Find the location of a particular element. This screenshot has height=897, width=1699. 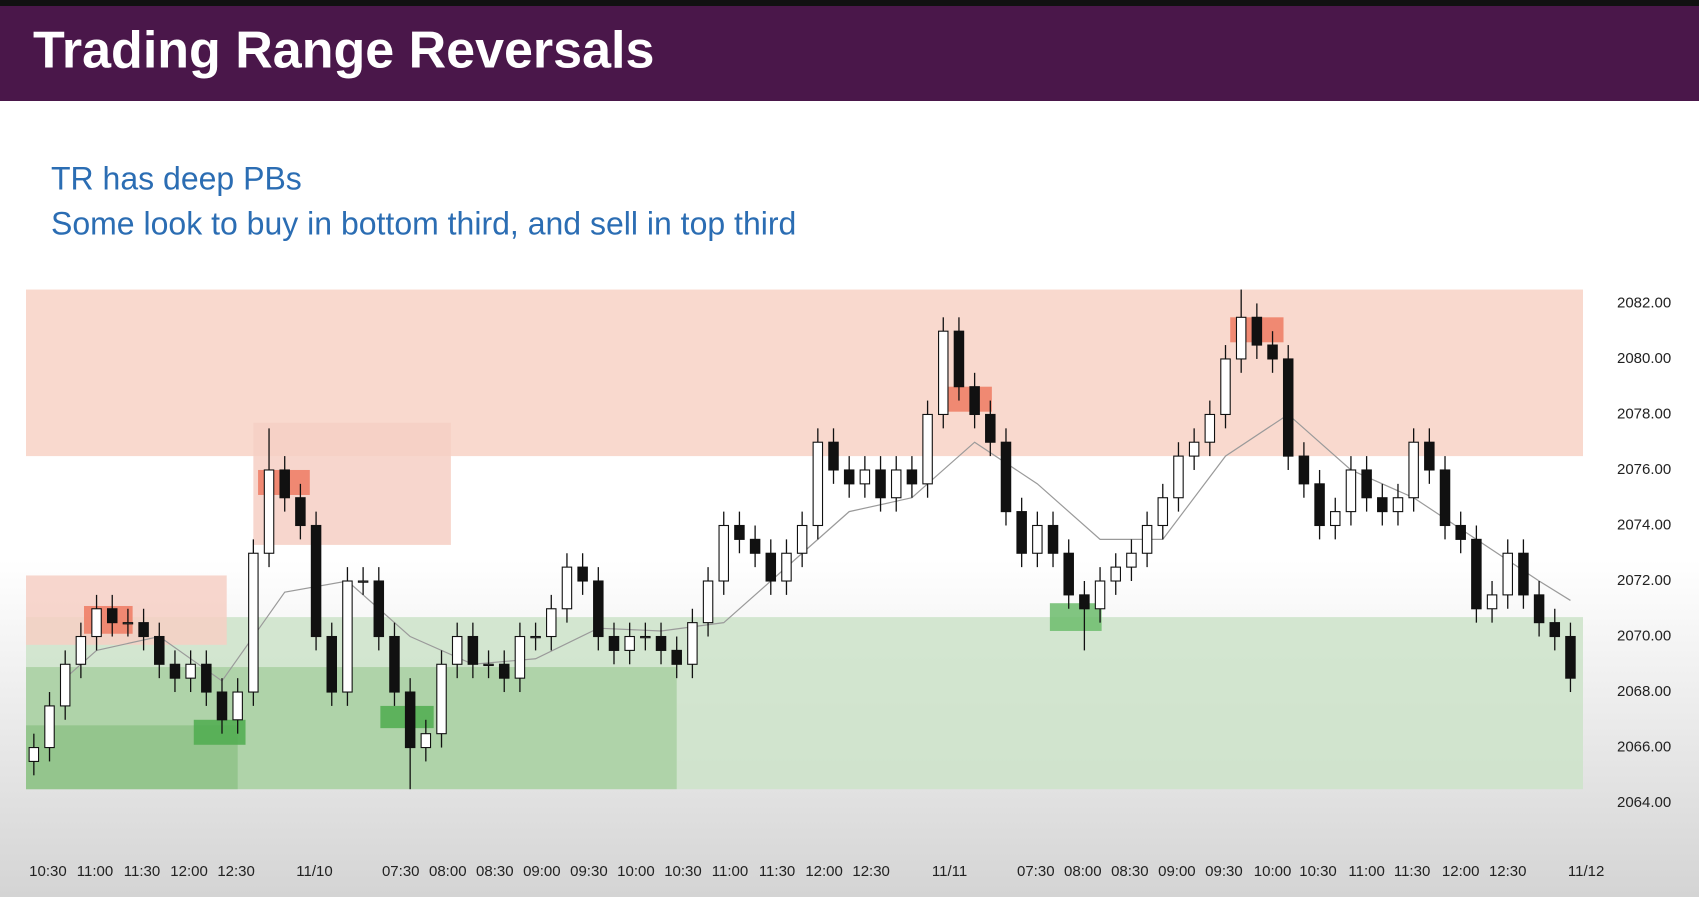

x-tick-label: 12:00 is located at coordinates (1461, 871).